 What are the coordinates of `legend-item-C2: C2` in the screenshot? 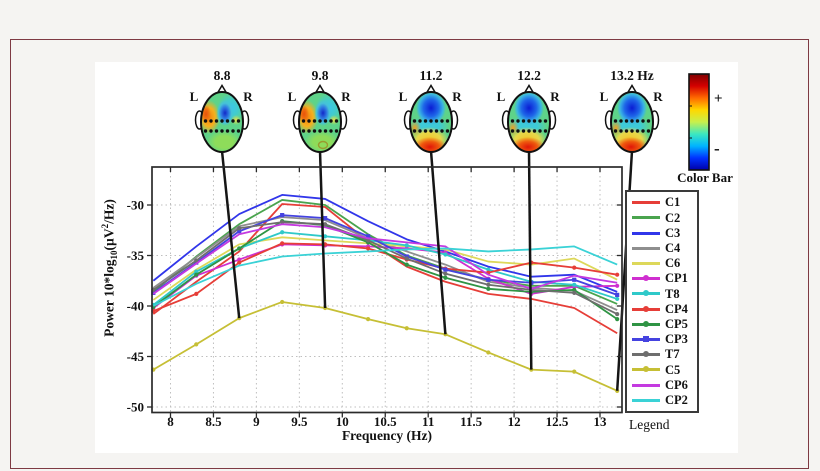 It's located at (664, 218).